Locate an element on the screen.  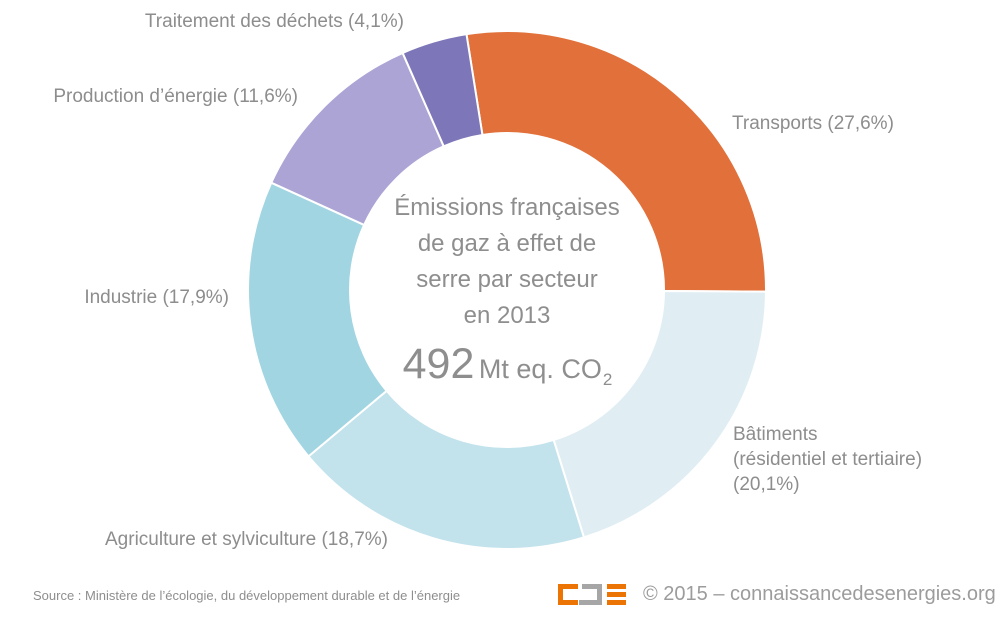
label-production: Production d’énergie (11,6%) is located at coordinates (175, 96).